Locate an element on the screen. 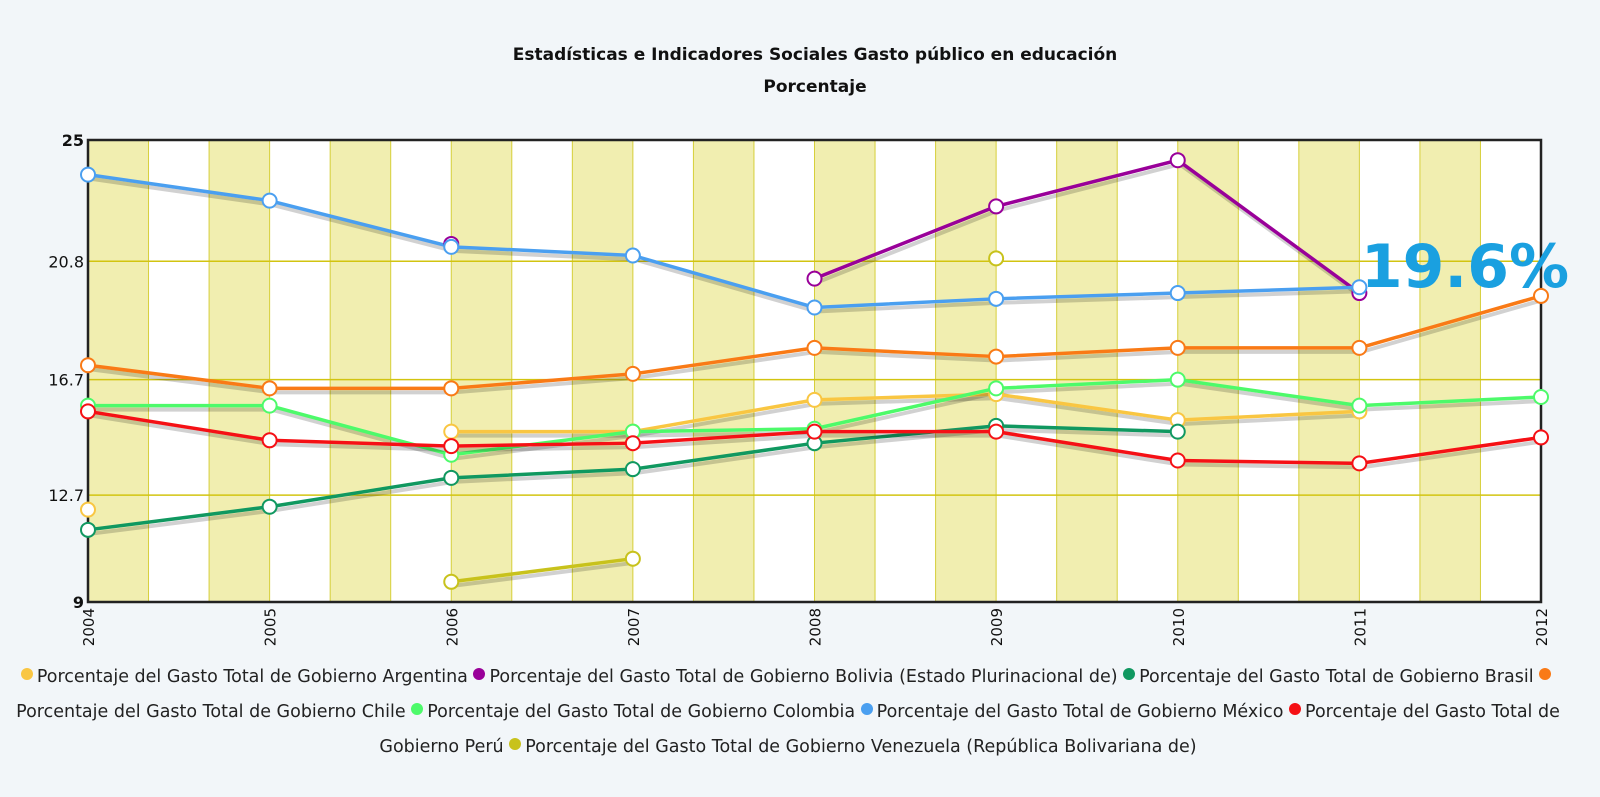  x-tick-label: 2005 is located at coordinates (271, 627).